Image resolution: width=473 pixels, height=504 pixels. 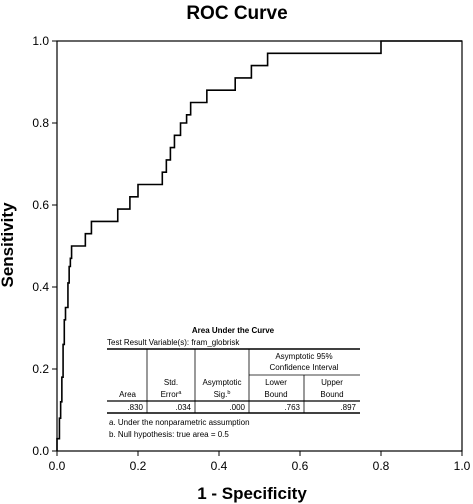 I want to click on col-stderr-header-line1: Std., so click(x=171, y=382).